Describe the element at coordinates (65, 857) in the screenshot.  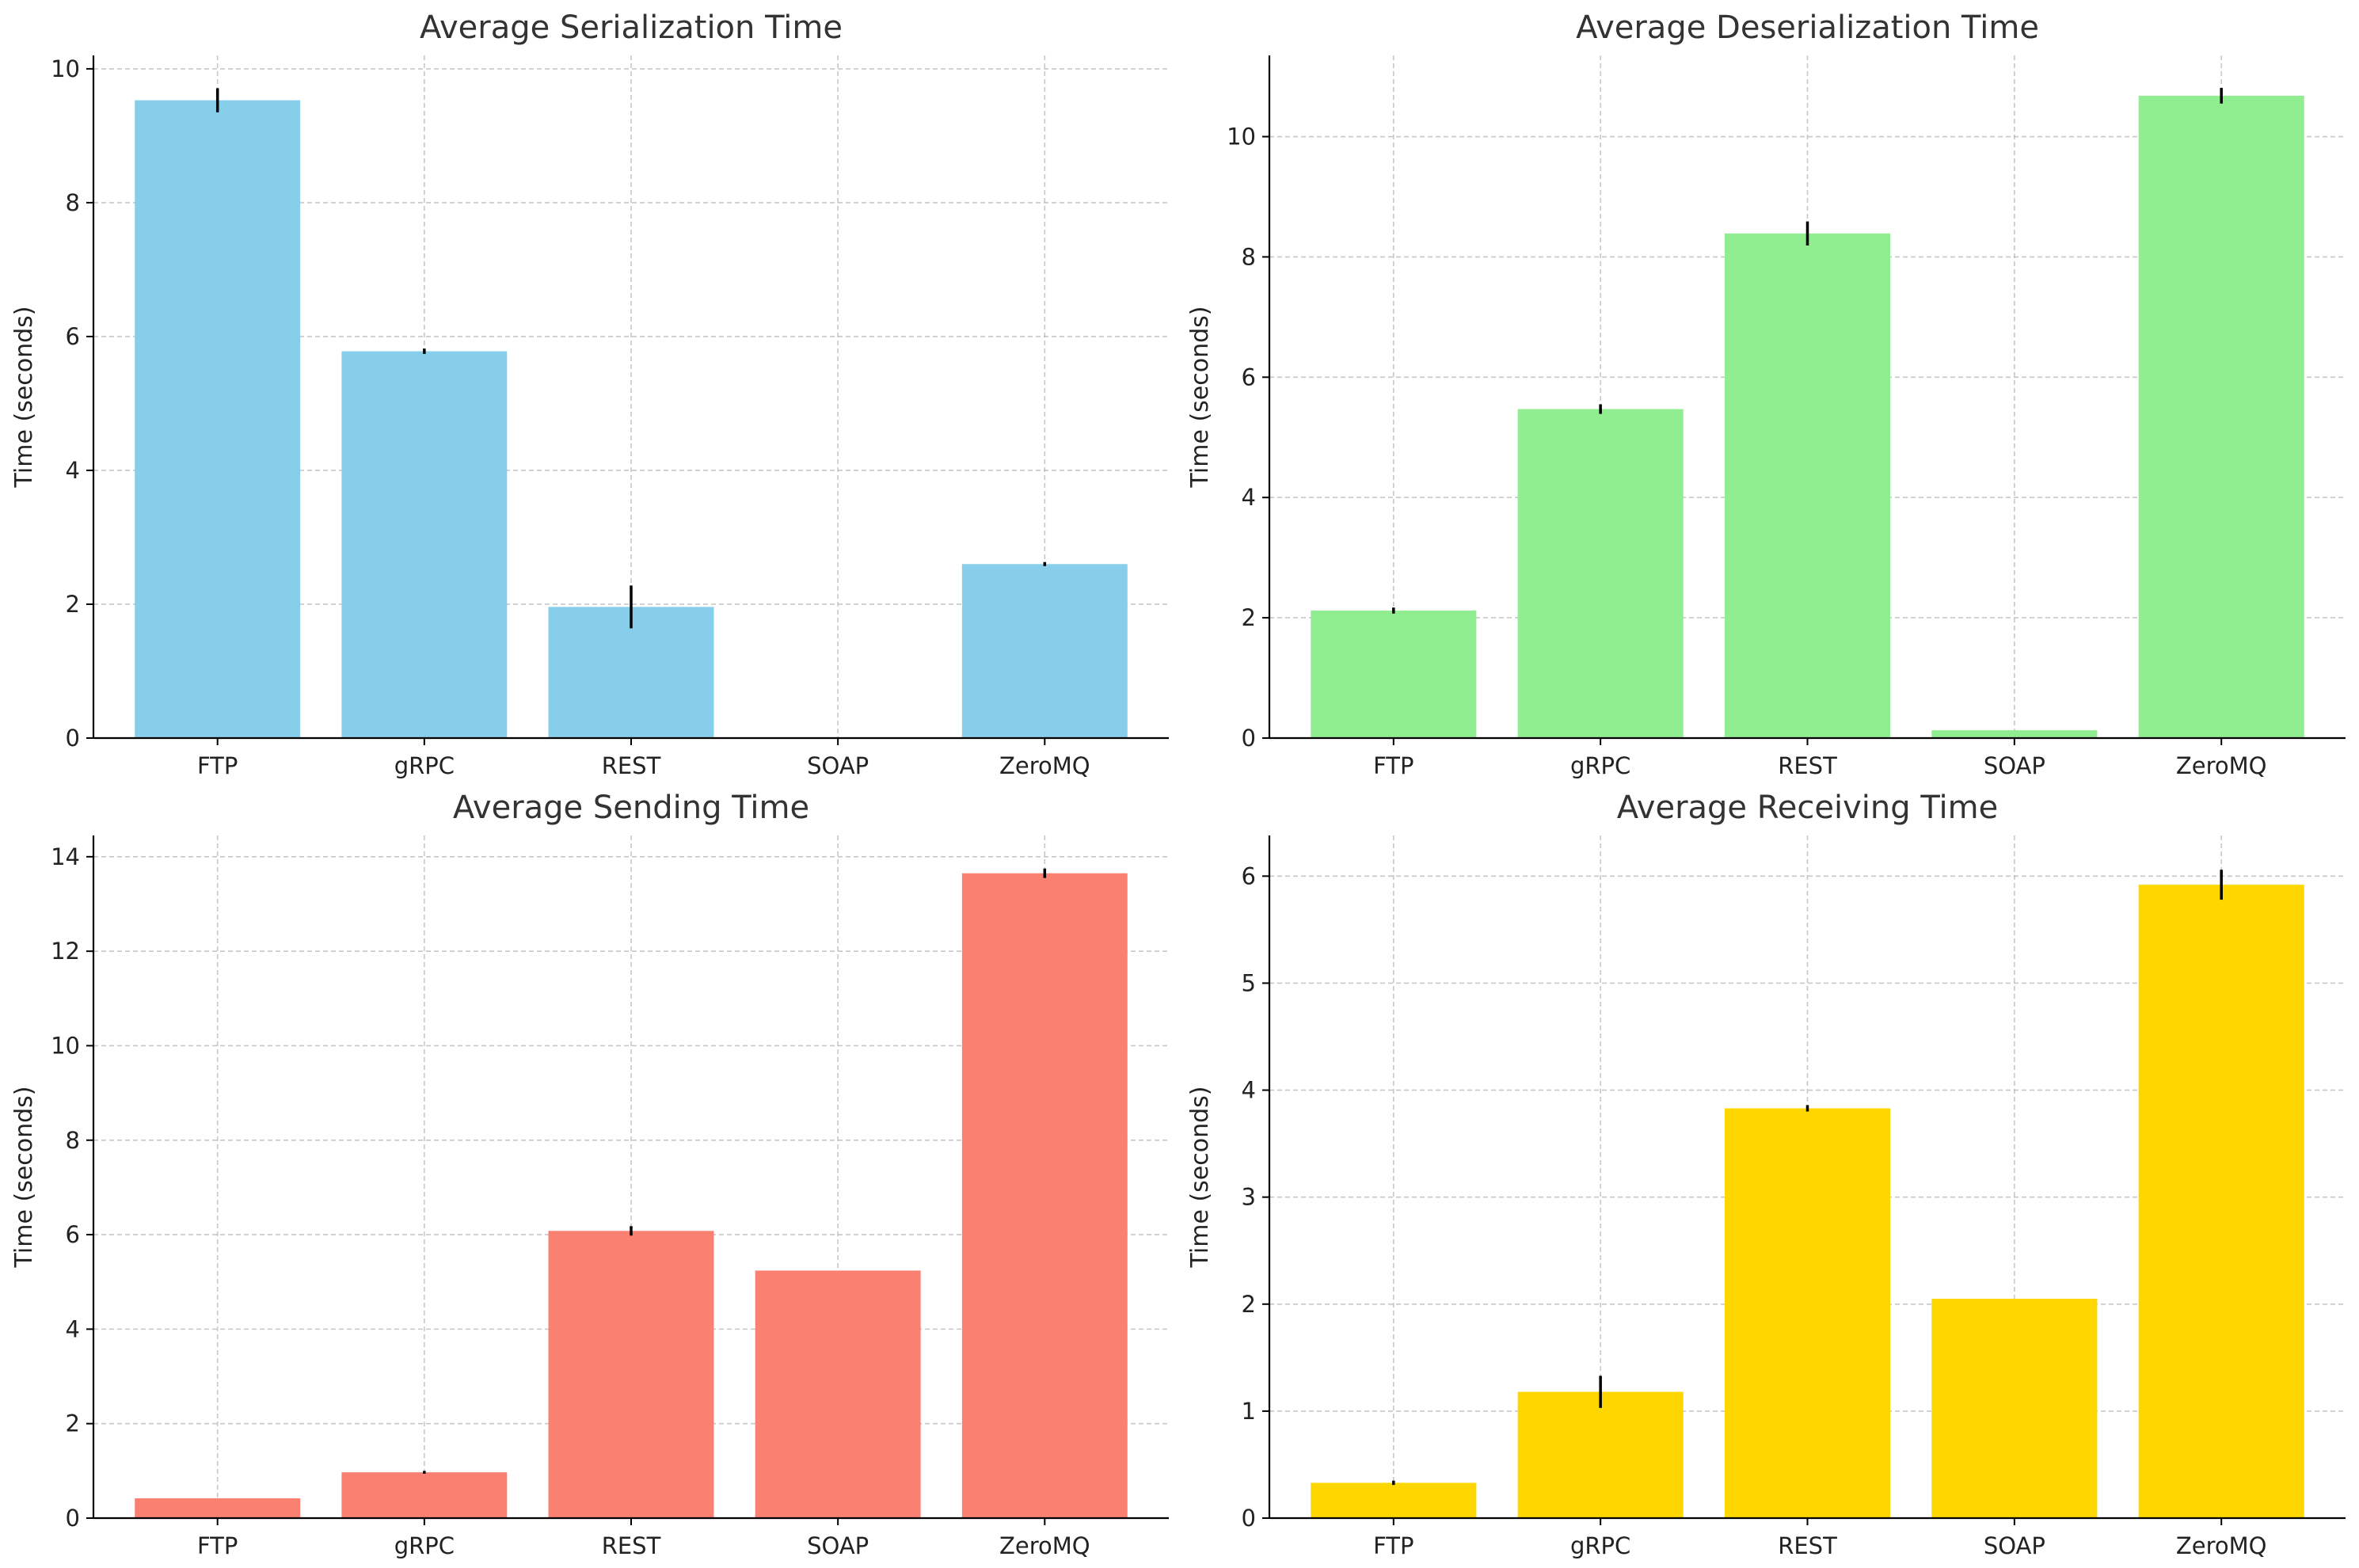
I see `y-tick-label: 14` at that location.